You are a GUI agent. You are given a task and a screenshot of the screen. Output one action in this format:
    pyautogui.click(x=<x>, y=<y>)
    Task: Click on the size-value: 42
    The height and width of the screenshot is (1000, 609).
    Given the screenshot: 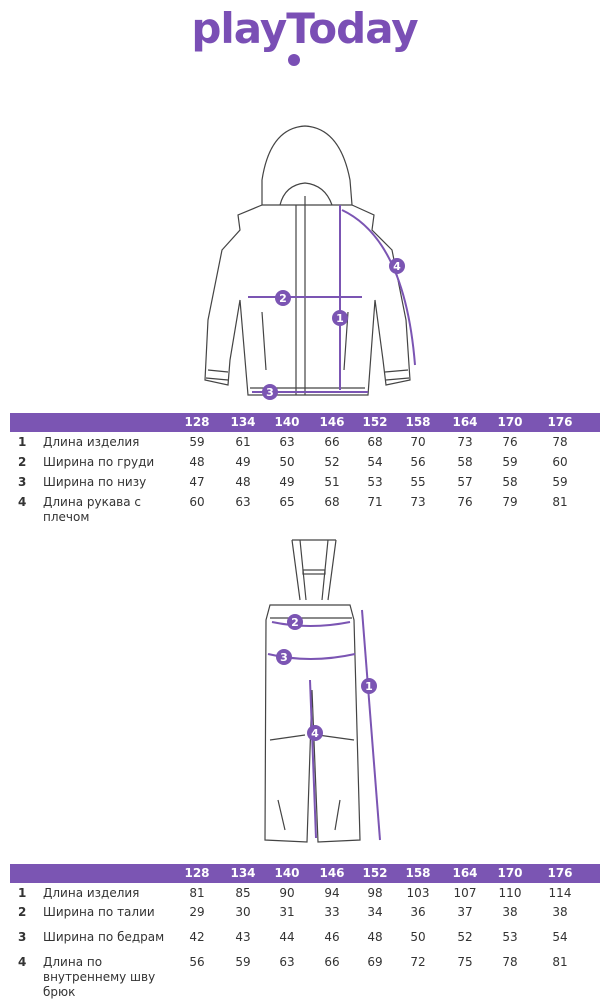 What is the action you would take?
    pyautogui.click(x=197, y=937)
    